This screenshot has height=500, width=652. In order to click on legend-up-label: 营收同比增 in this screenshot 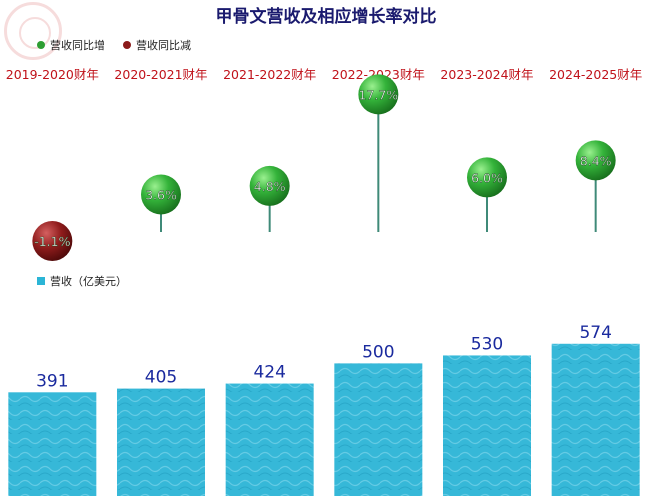, I will do `click(77, 45)`.